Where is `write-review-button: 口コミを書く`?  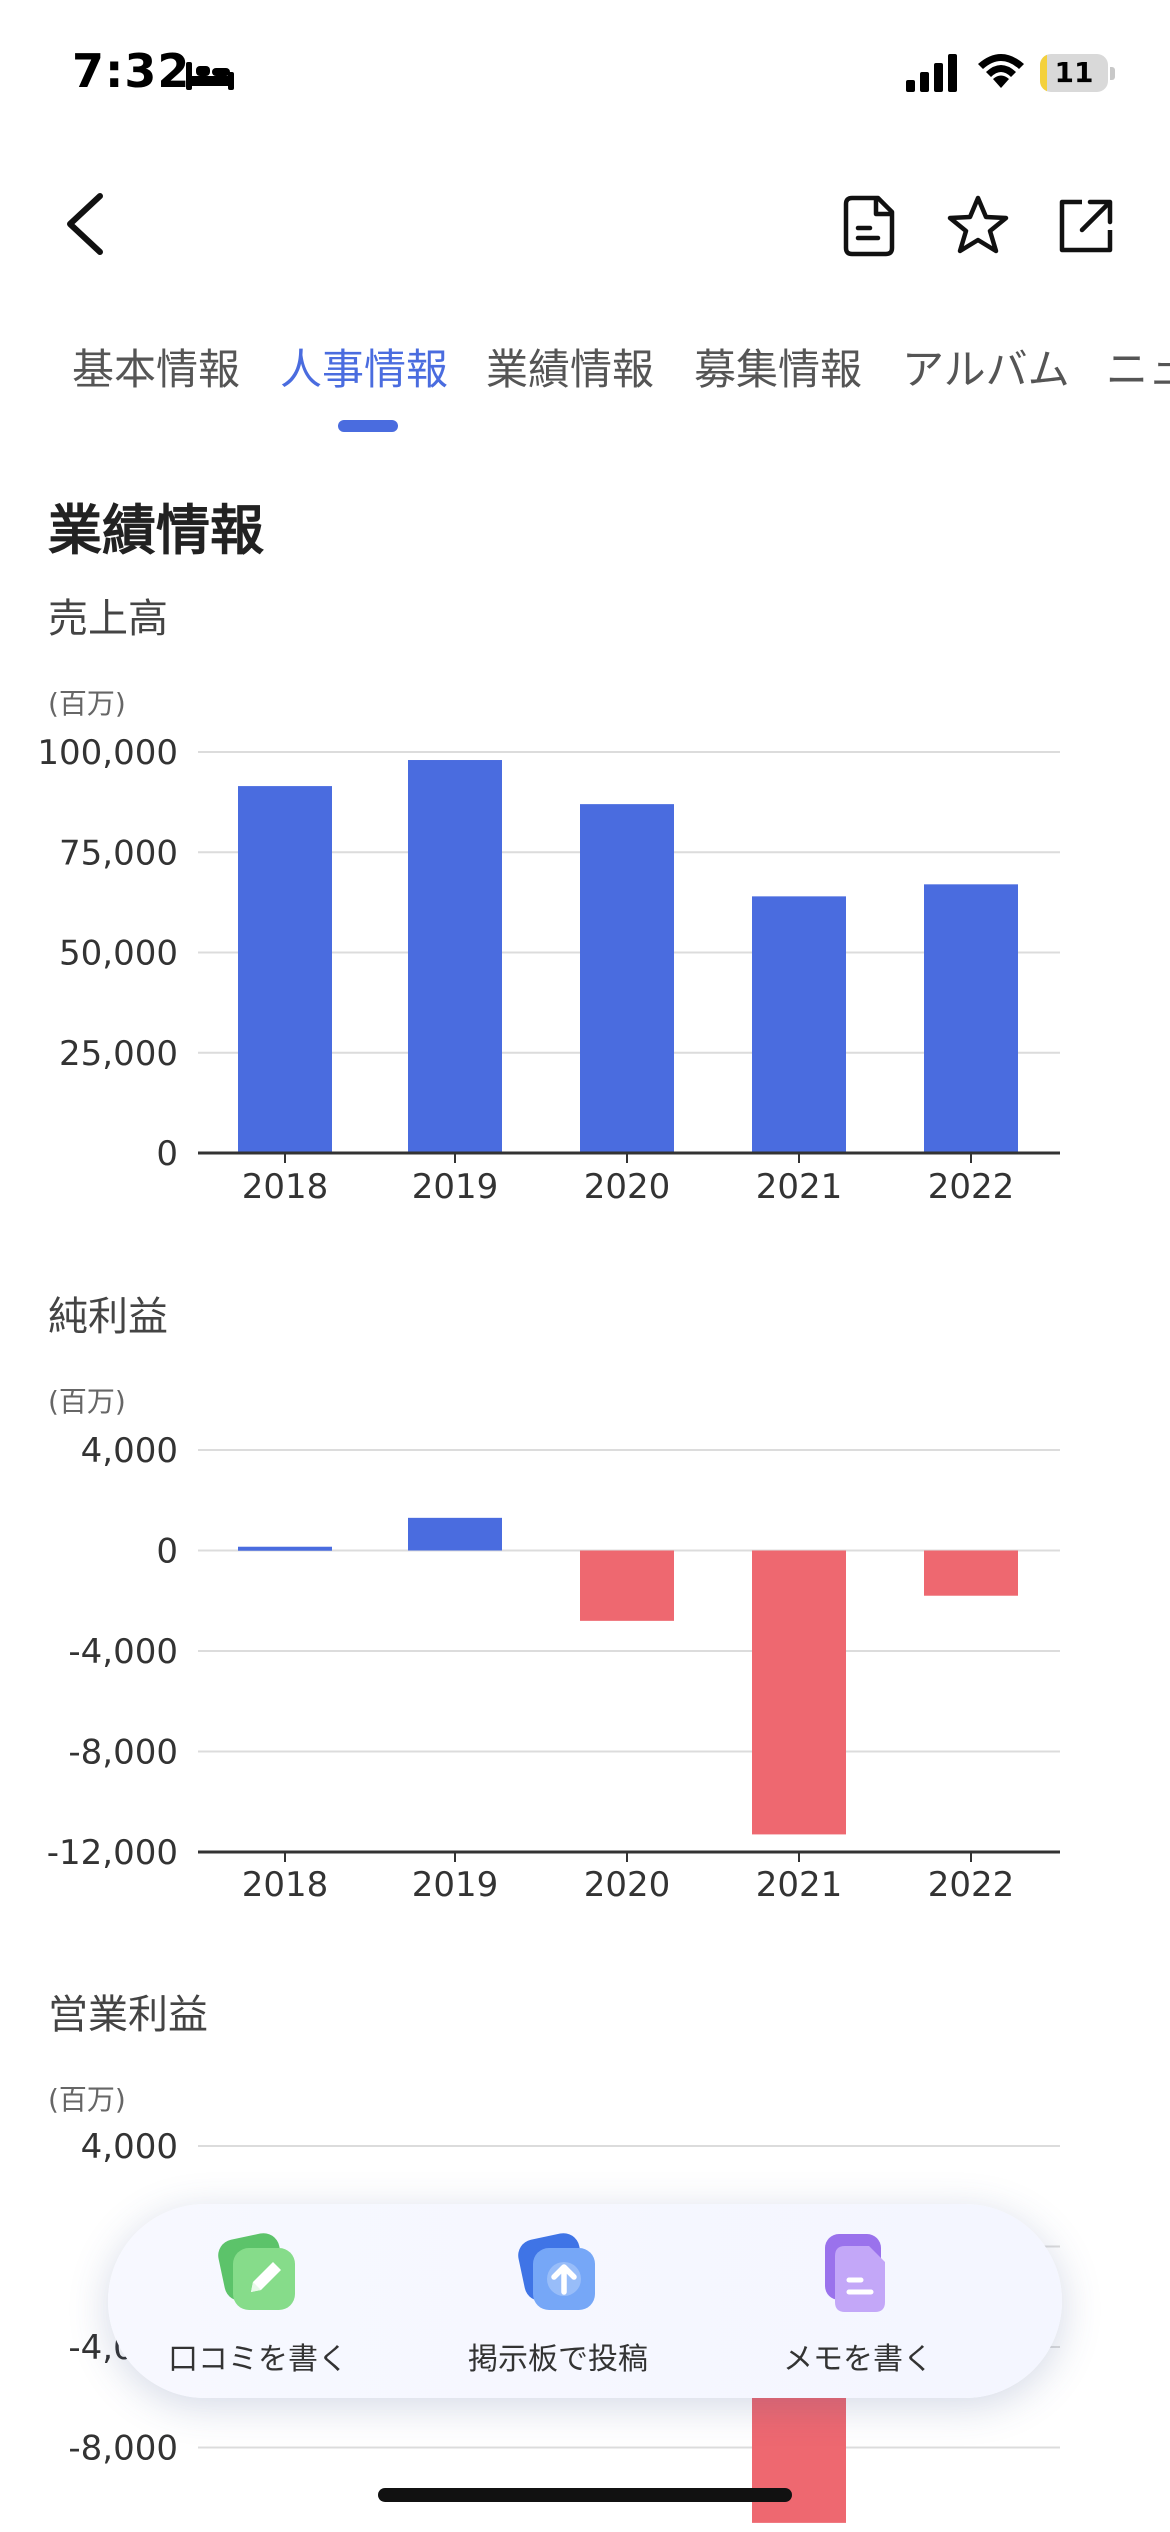
write-review-button: 口コミを書く is located at coordinates (258, 2304).